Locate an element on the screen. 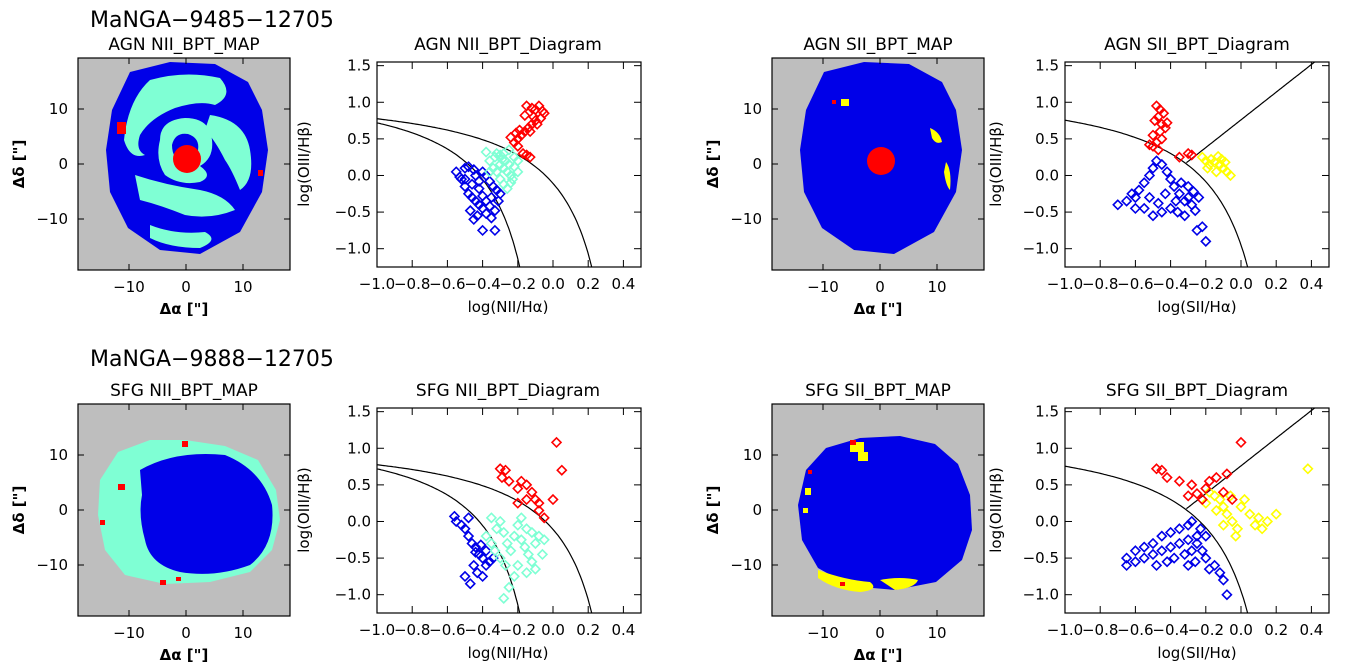 Image resolution: width=1355 pixels, height=670 pixels. agn-core is located at coordinates (187, 159).